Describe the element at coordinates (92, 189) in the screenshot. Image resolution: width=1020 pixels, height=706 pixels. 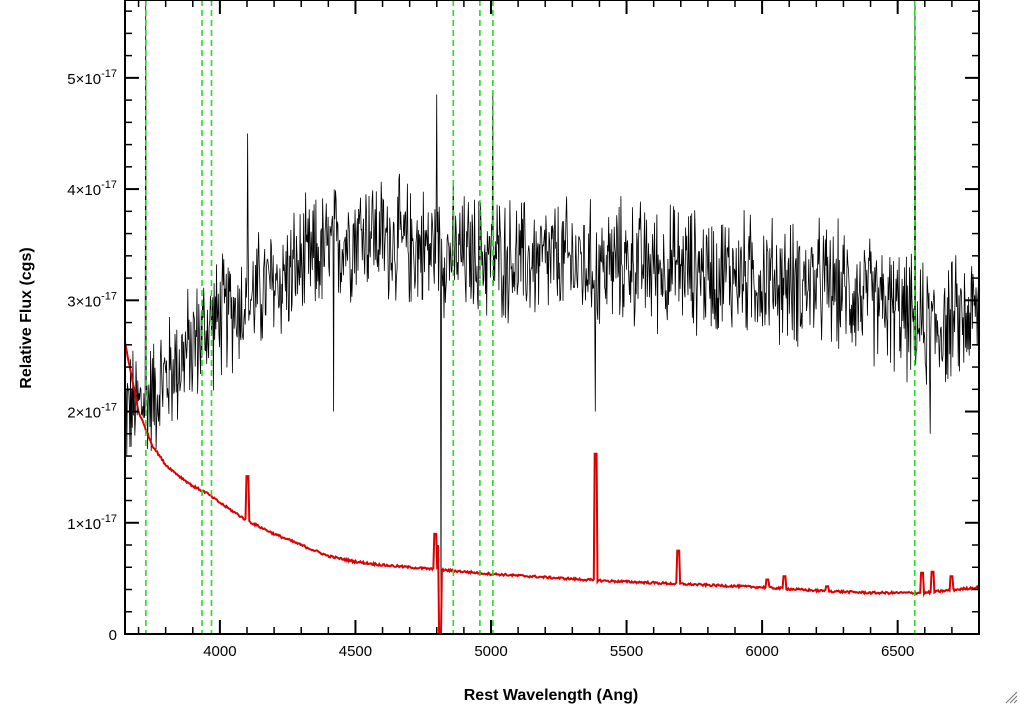
I see `y-tick-label-4: 4×10⁻¹⁷` at that location.